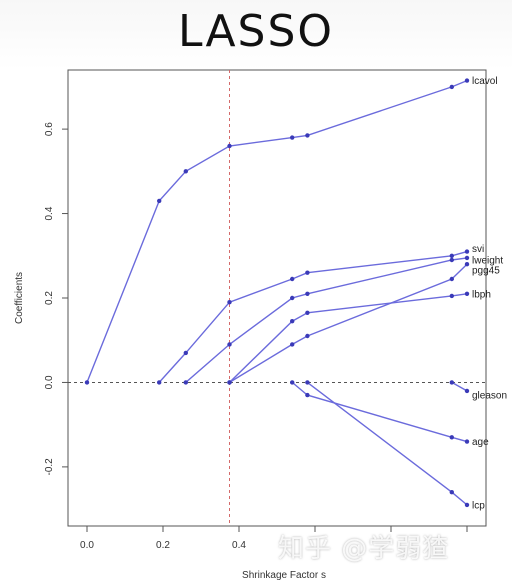 The image size is (512, 584). Describe the element at coordinates (49, 213) in the screenshot. I see `y-tick-label: 0.4` at that location.